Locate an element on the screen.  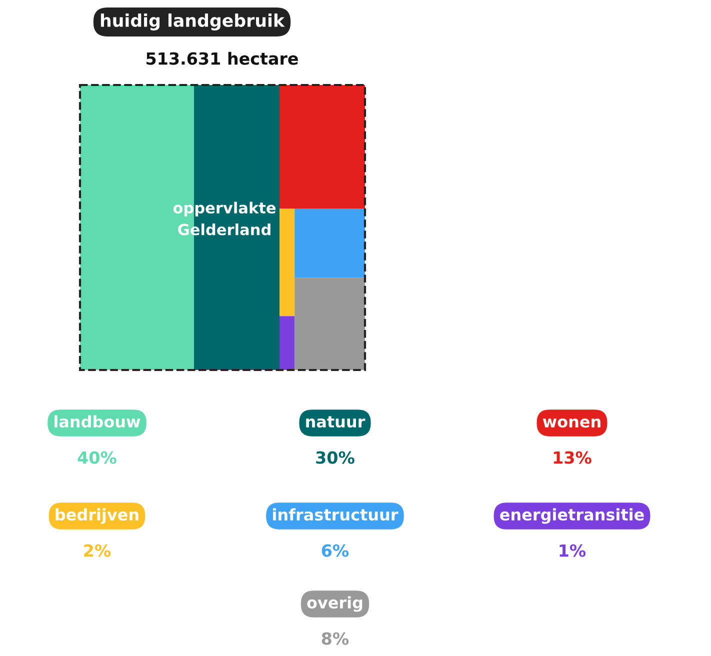
data-label: 6% is located at coordinates (335, 550).